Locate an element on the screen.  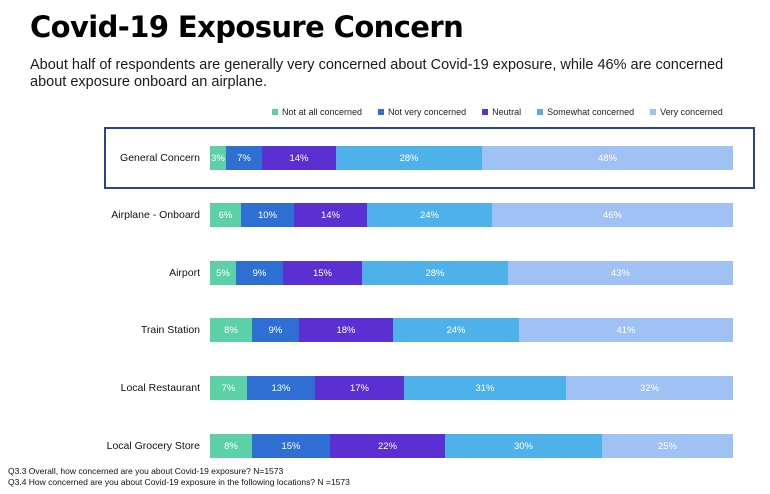
data-label: 18% is located at coordinates (346, 330).